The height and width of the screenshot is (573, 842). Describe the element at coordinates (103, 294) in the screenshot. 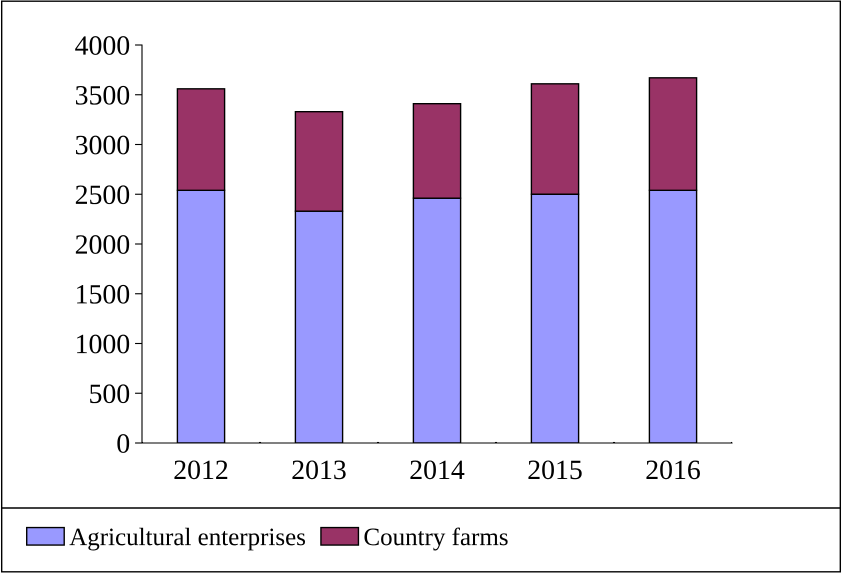

I see `y-tick-label: 1500` at that location.